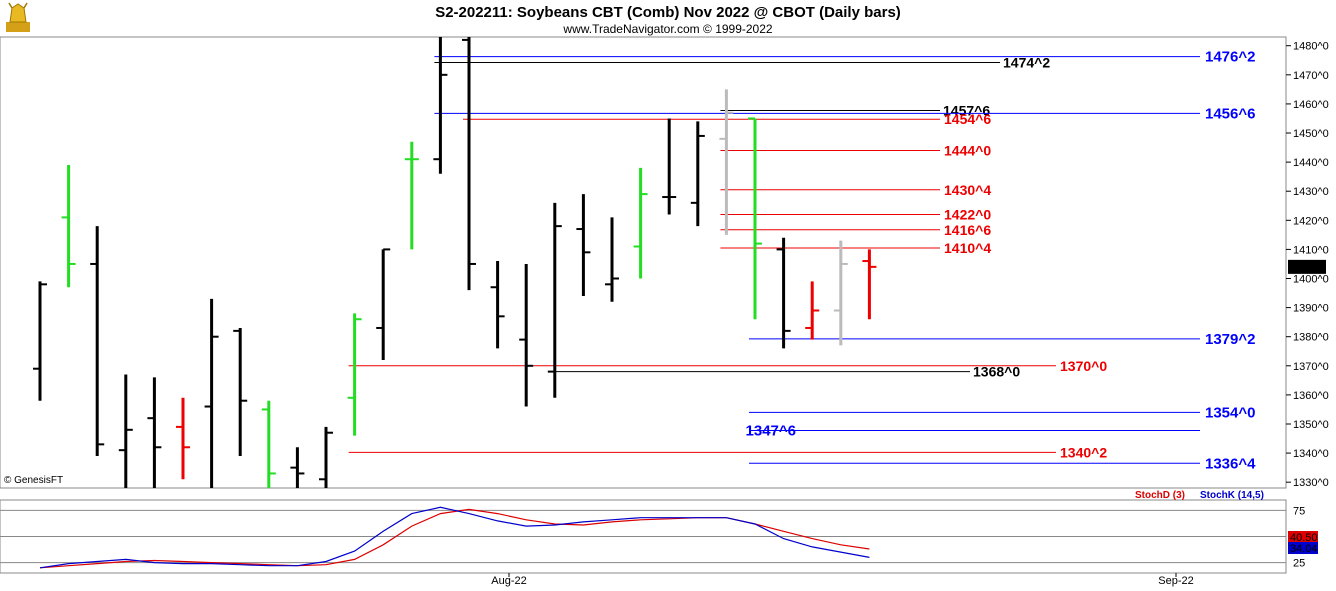 This screenshot has width=1336, height=591. What do you see at coordinates (1311, 134) in the screenshot?
I see `price-tick-label: 1450^0` at bounding box center [1311, 134].